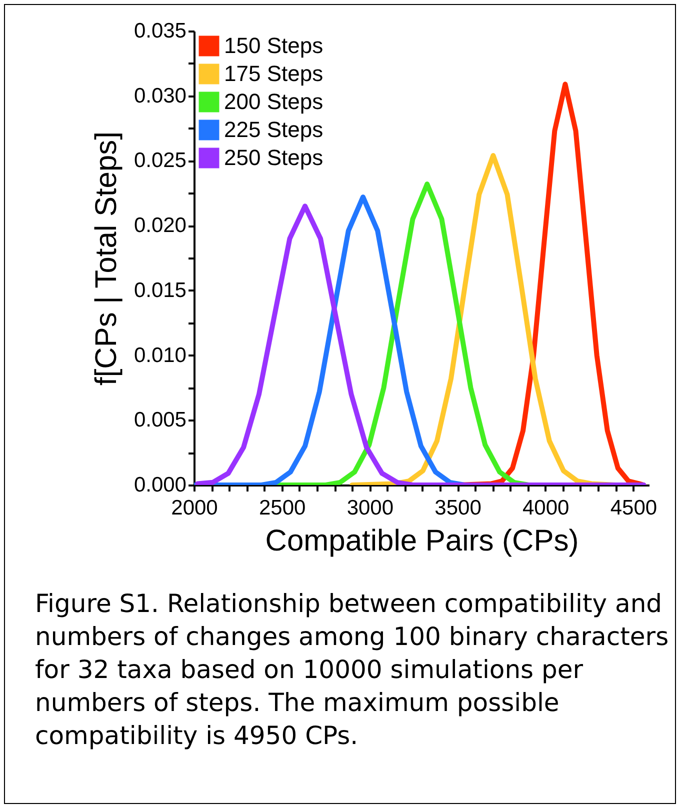 The image size is (682, 810). What do you see at coordinates (458, 508) in the screenshot?
I see `x-tick-label: 3500` at bounding box center [458, 508].